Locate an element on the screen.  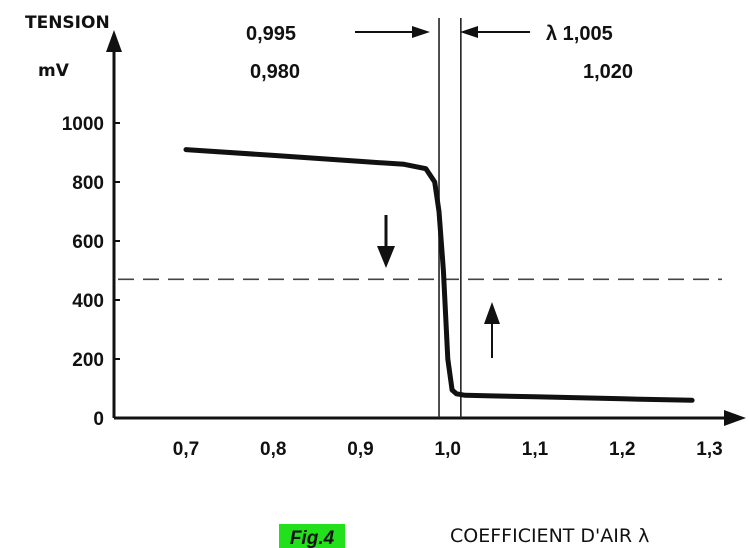
up-arrow-head is located at coordinates (492, 313).